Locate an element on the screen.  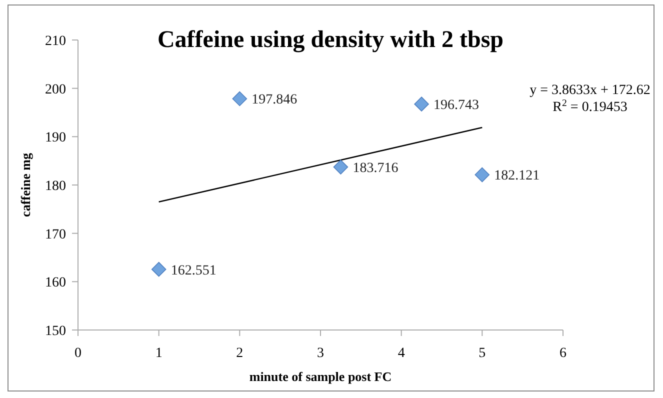
y-tick-label: 160 is located at coordinates (55, 283).